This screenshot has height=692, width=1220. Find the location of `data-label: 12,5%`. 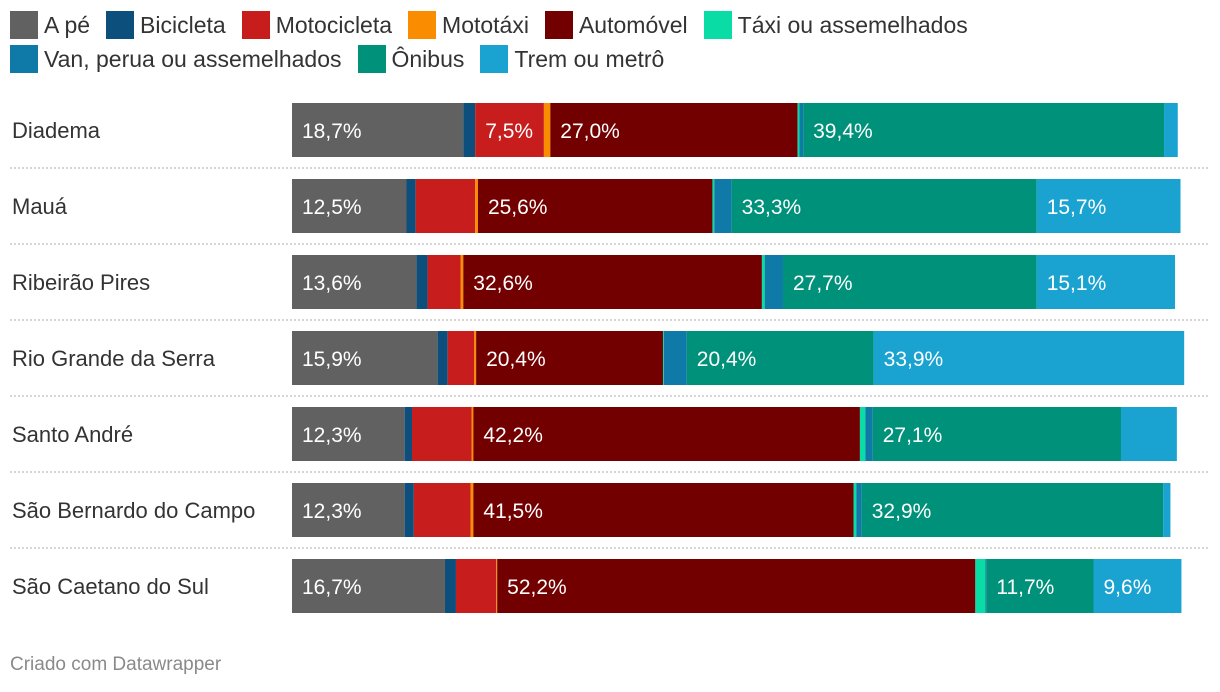

data-label: 12,5% is located at coordinates (332, 207).